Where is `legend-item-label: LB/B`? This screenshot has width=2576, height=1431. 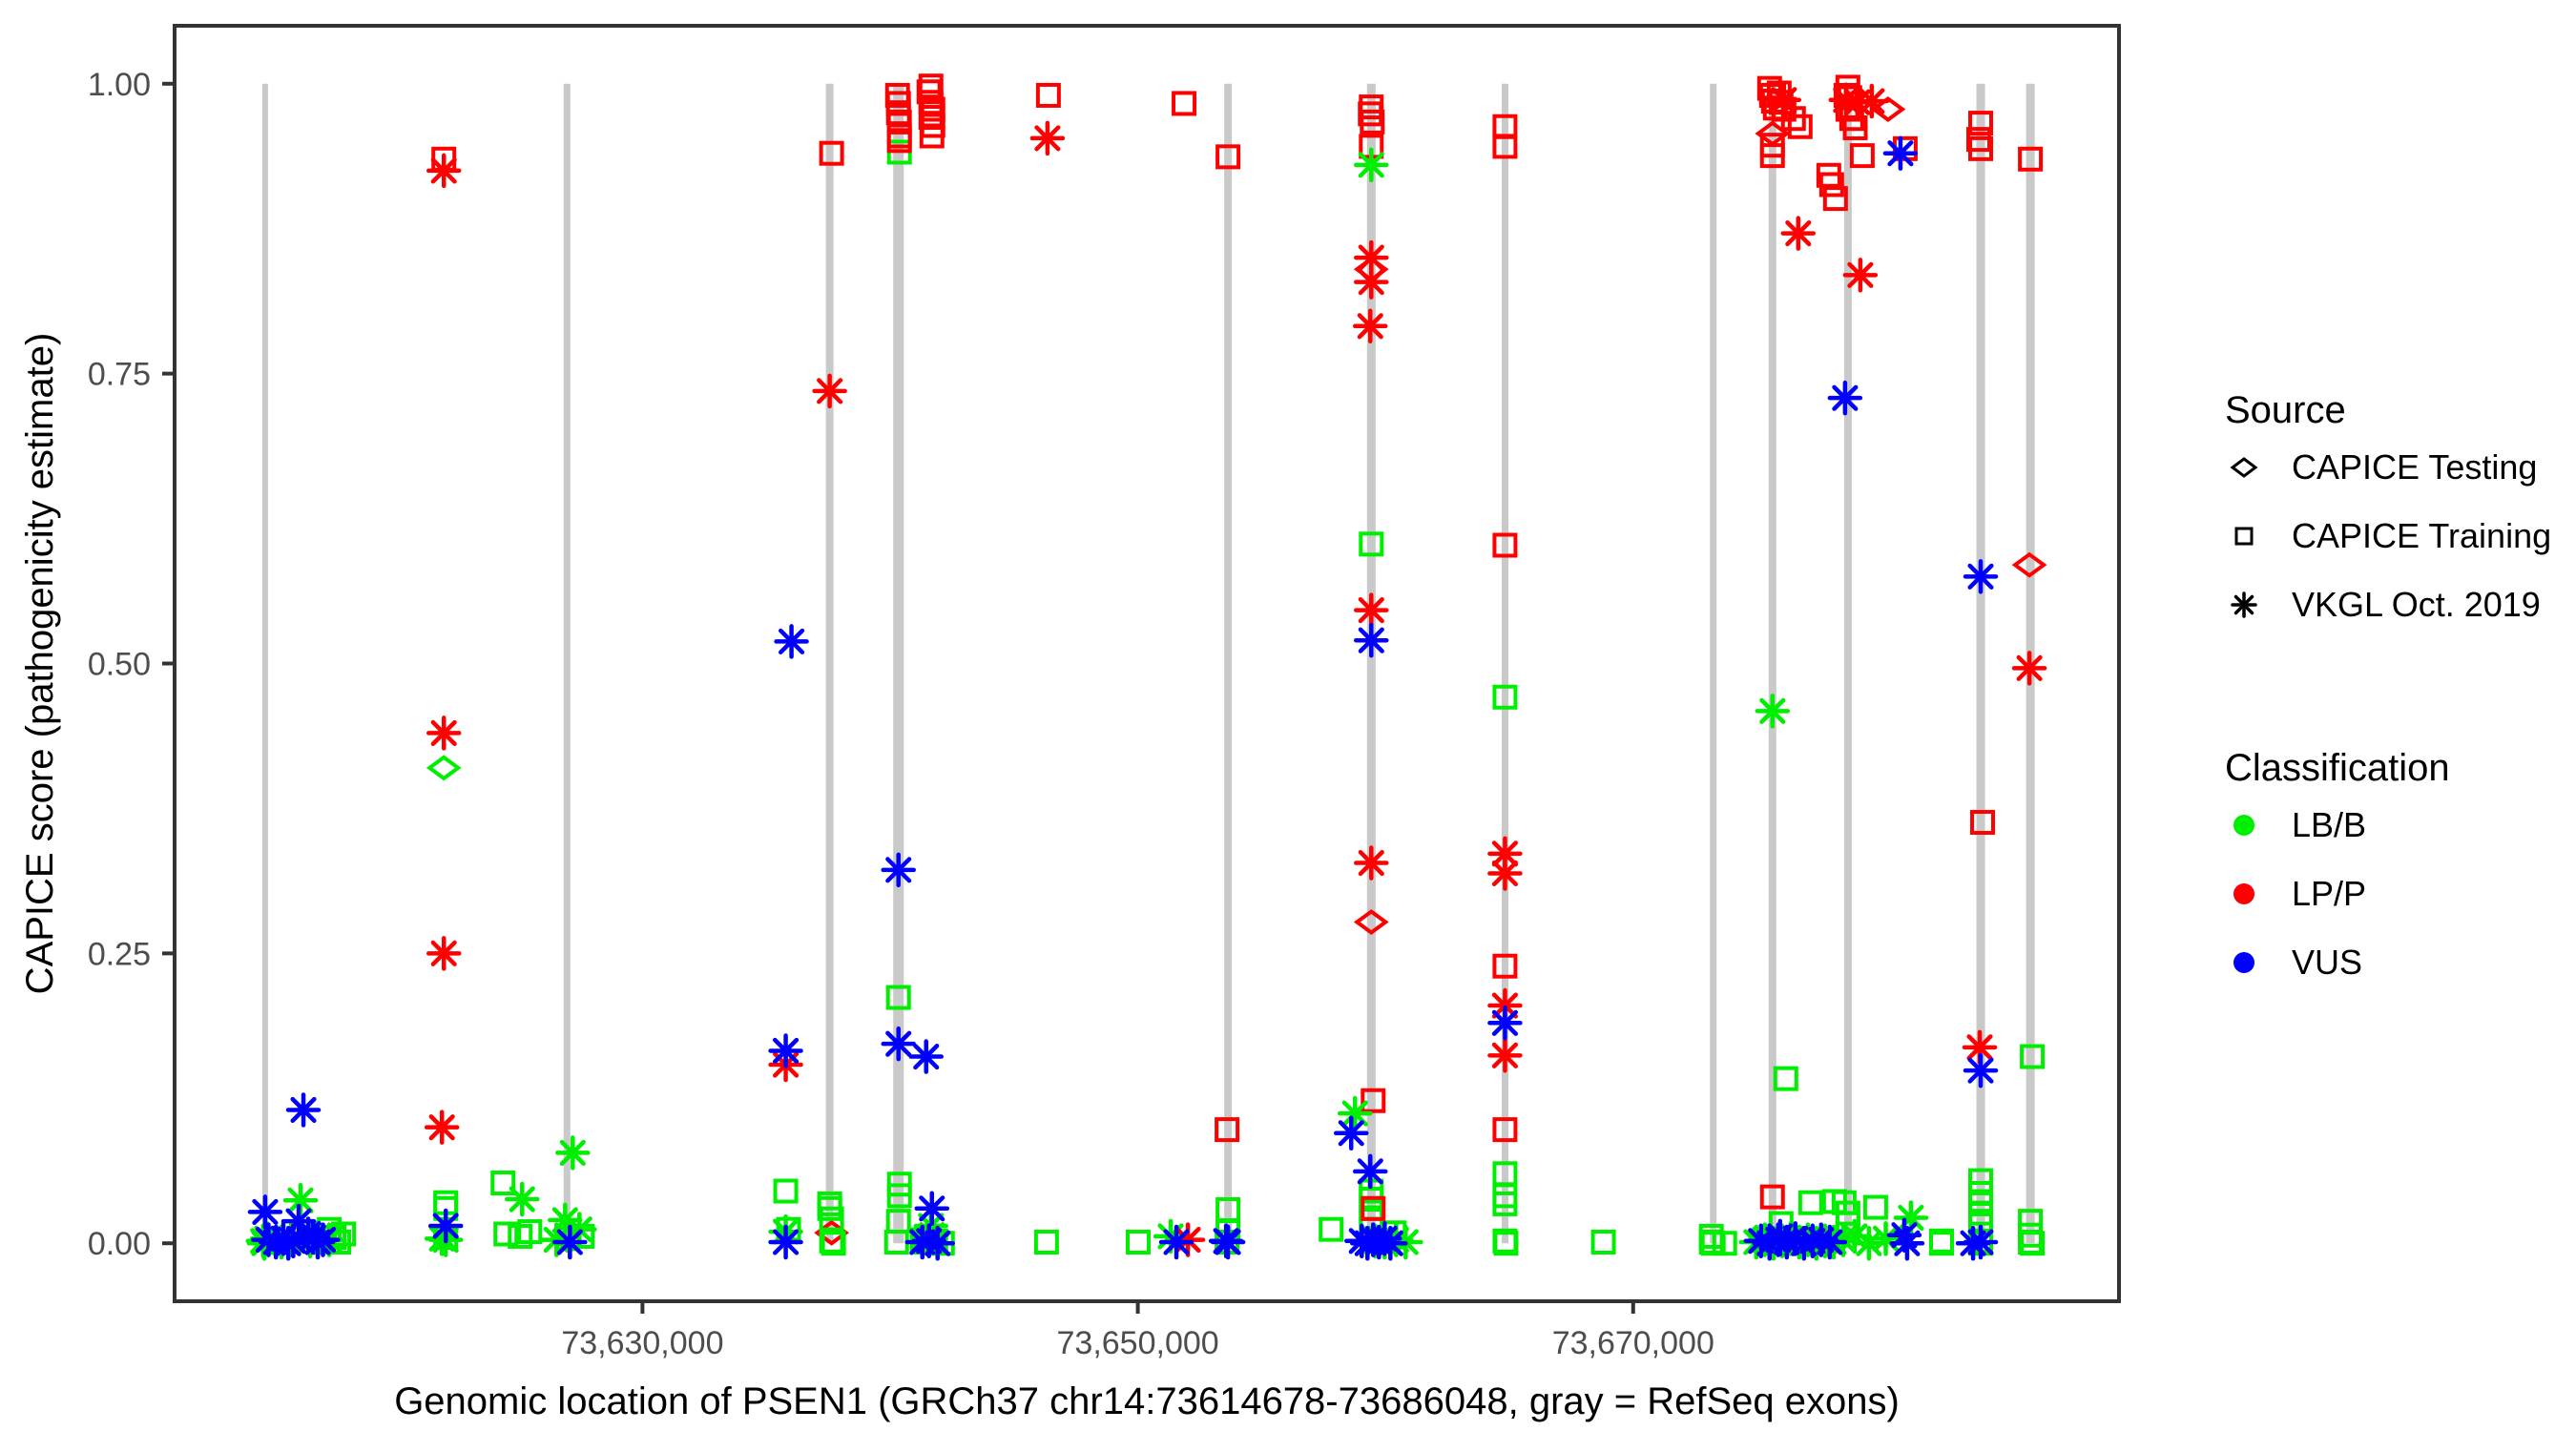 legend-item-label: LB/B is located at coordinates (2329, 824).